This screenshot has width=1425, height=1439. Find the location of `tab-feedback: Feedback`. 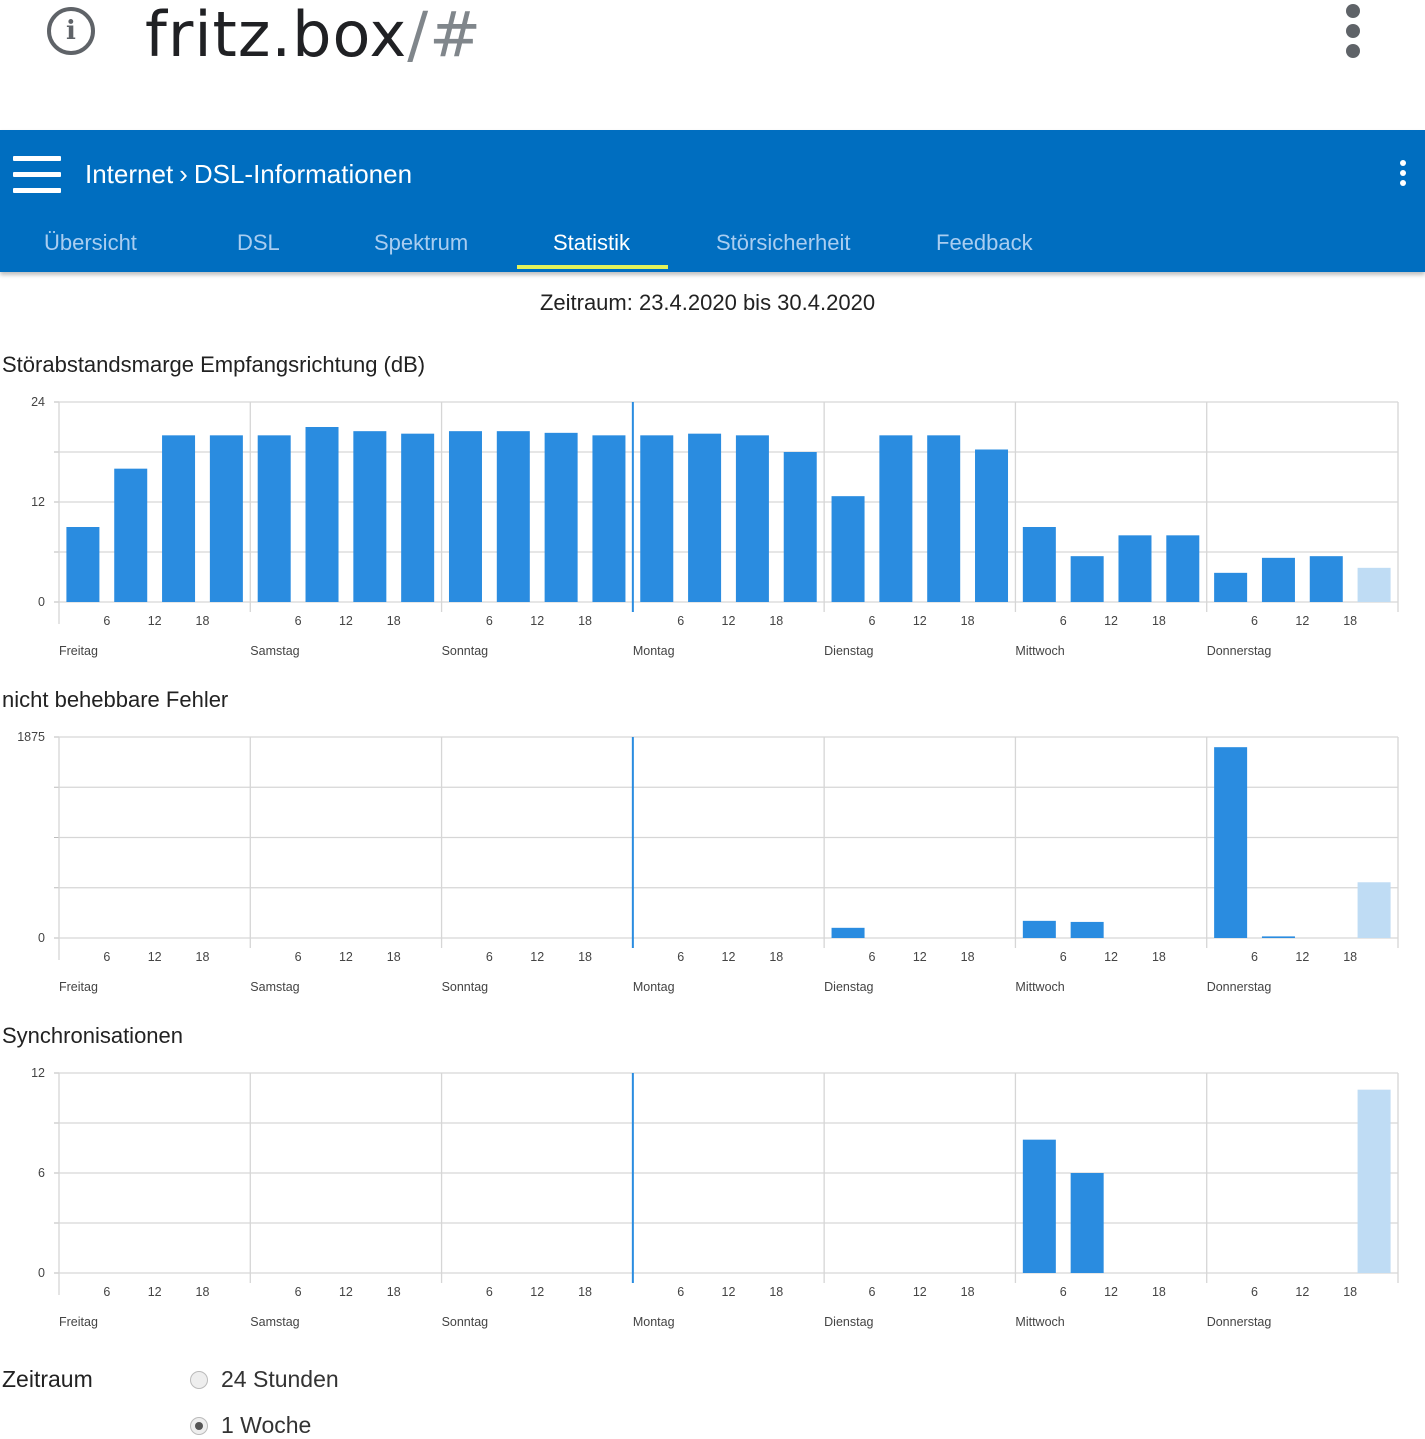

tab-feedback: Feedback is located at coordinates (984, 242).